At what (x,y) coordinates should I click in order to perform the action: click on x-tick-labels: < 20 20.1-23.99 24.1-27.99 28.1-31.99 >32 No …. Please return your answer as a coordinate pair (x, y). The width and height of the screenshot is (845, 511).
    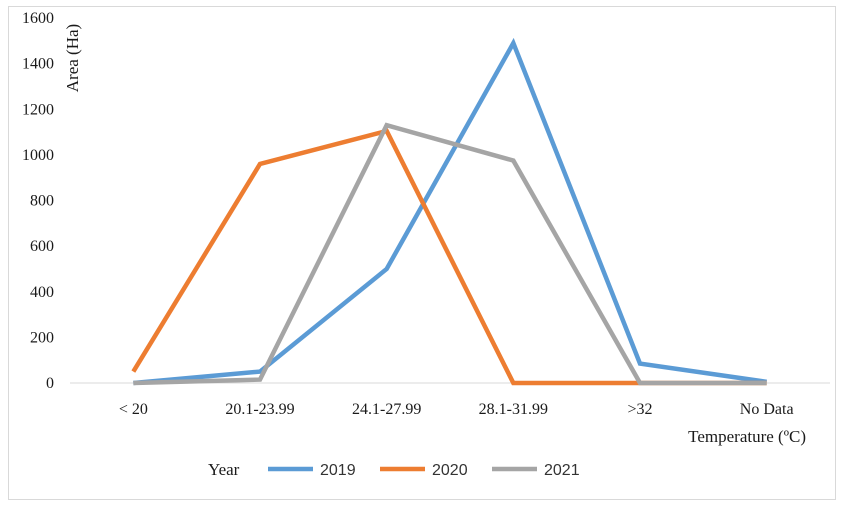
    Looking at the image, I should click on (456, 409).